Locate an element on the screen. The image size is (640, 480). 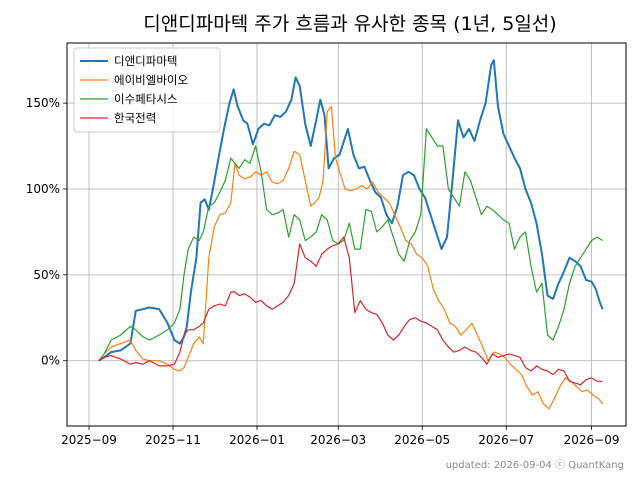
x-tick-label: 2025−09 is located at coordinates (89, 440).